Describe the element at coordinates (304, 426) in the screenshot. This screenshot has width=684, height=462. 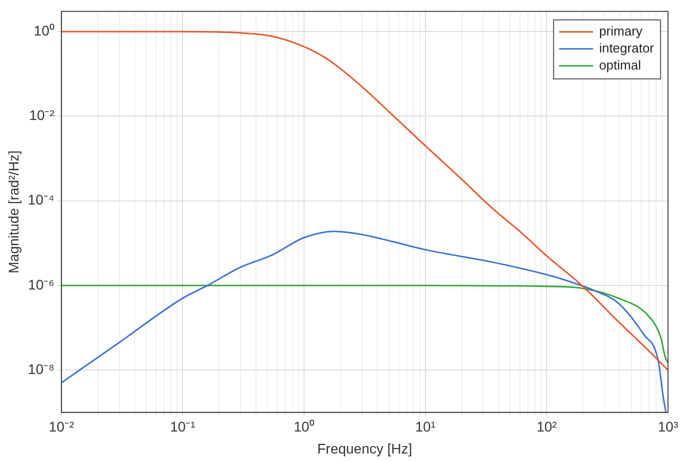
I see `x-tick-label: 10⁰` at that location.